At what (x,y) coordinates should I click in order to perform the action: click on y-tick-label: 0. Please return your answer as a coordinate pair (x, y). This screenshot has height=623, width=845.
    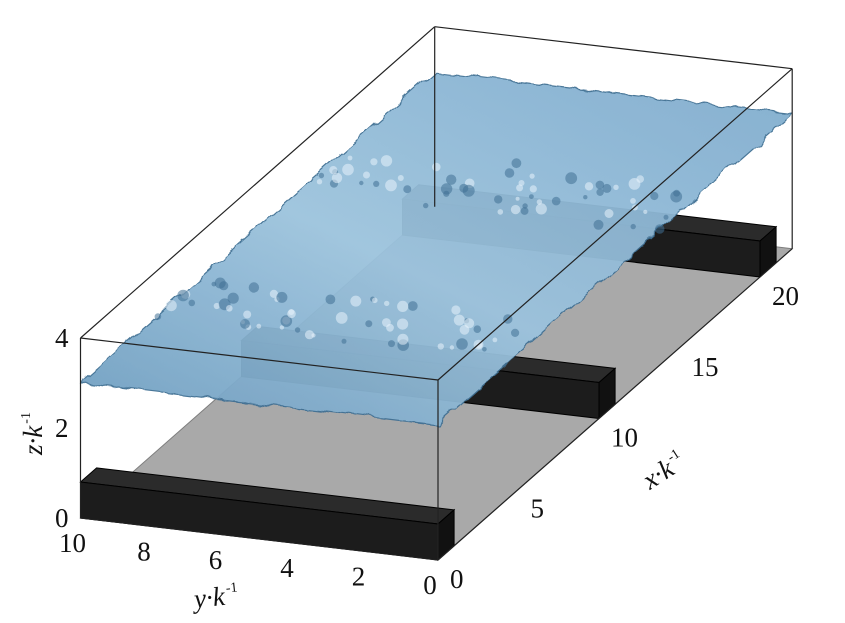
    Looking at the image, I should click on (430, 585).